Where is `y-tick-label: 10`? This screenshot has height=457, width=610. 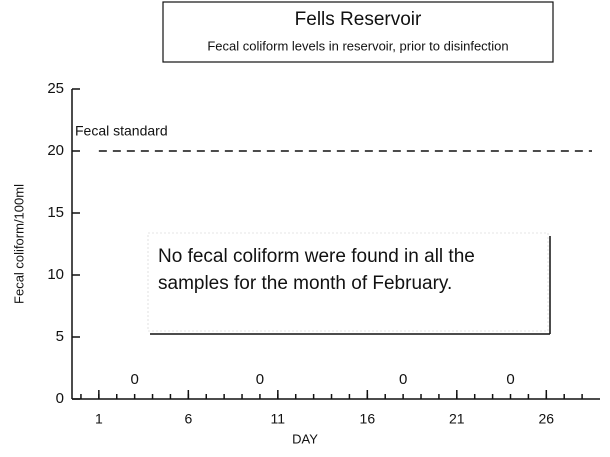 y-tick-label: 10 is located at coordinates (55, 274).